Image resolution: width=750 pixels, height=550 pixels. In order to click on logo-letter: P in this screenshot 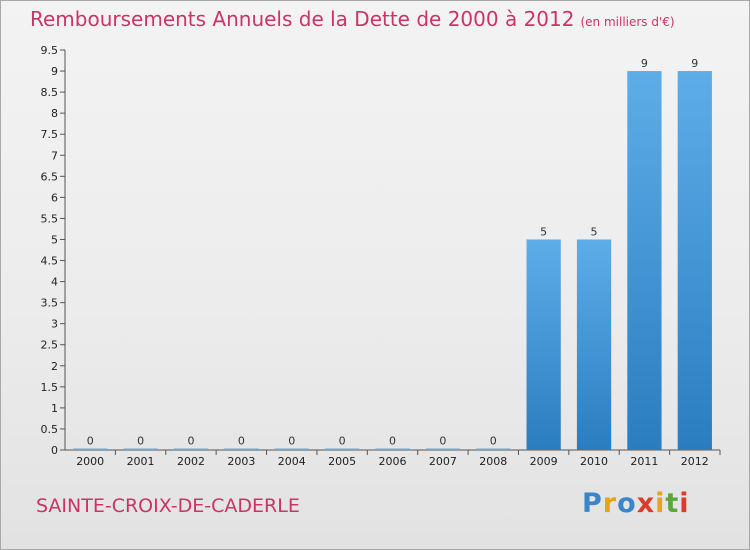, I will do `click(592, 503)`.